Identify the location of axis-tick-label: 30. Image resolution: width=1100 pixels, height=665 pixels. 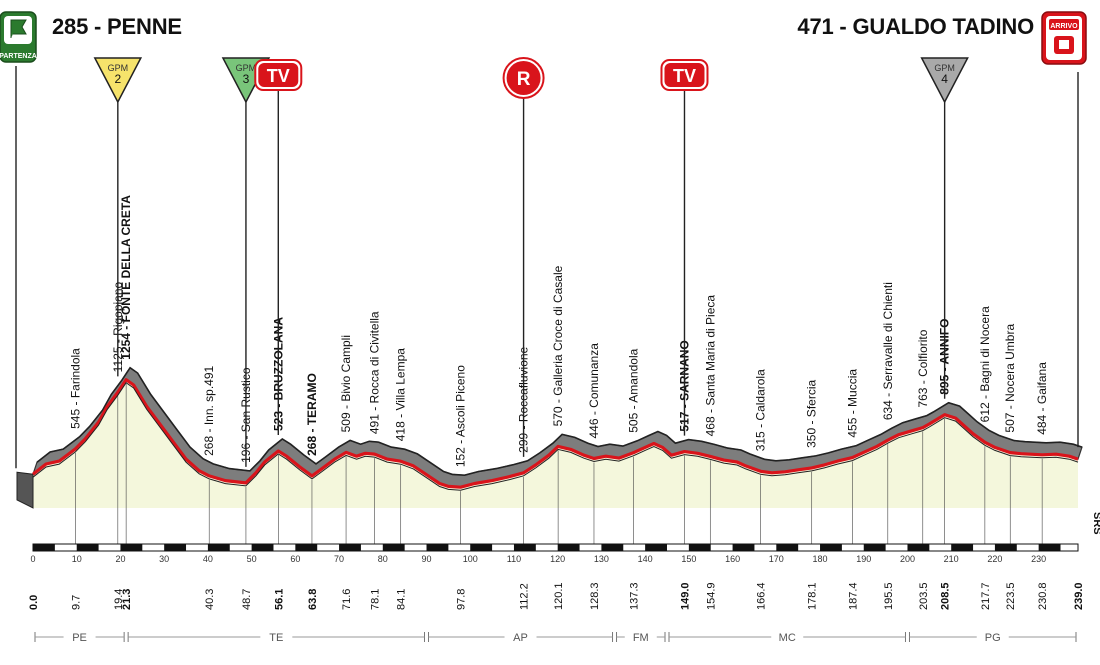
(164, 559).